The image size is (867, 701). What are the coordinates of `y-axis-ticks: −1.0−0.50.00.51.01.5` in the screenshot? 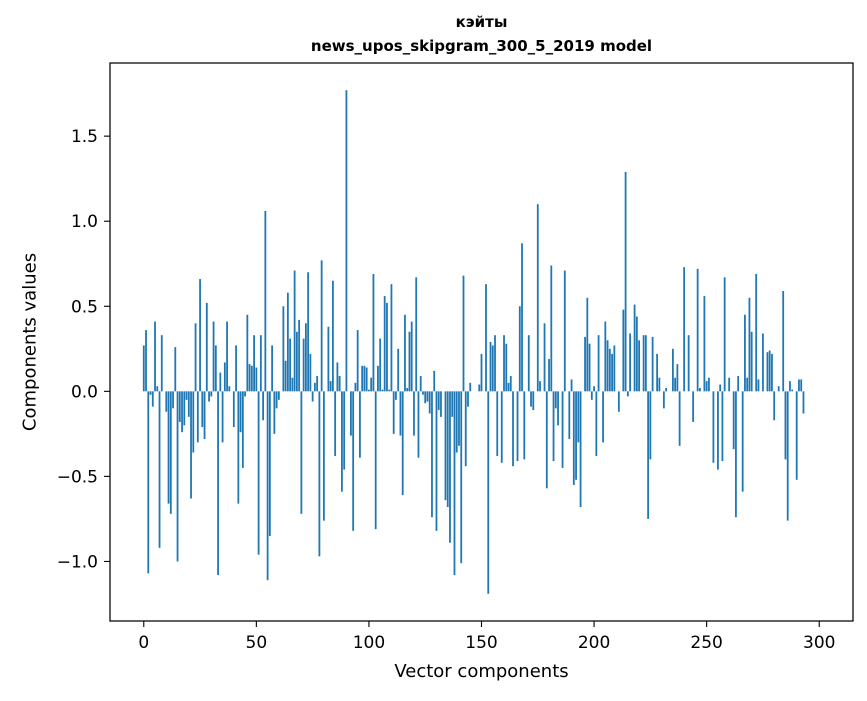 It's located at (83, 349).